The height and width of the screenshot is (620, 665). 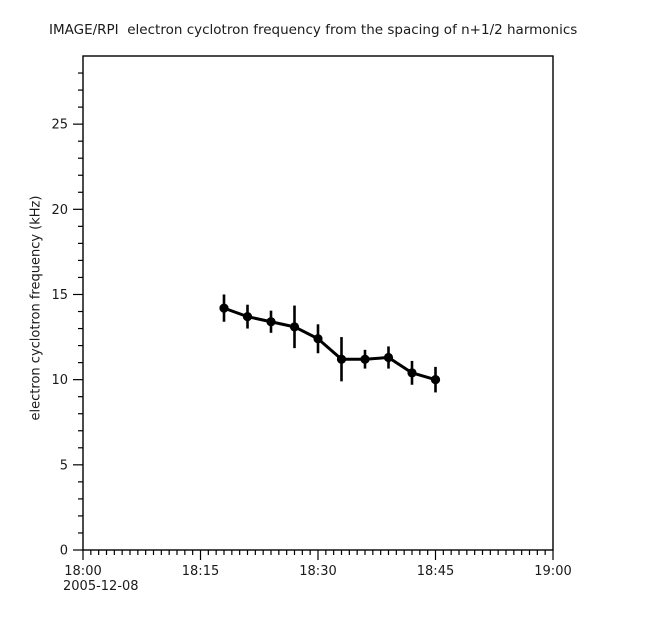 What do you see at coordinates (200, 571) in the screenshot?
I see `x-tick-label: 18:15` at bounding box center [200, 571].